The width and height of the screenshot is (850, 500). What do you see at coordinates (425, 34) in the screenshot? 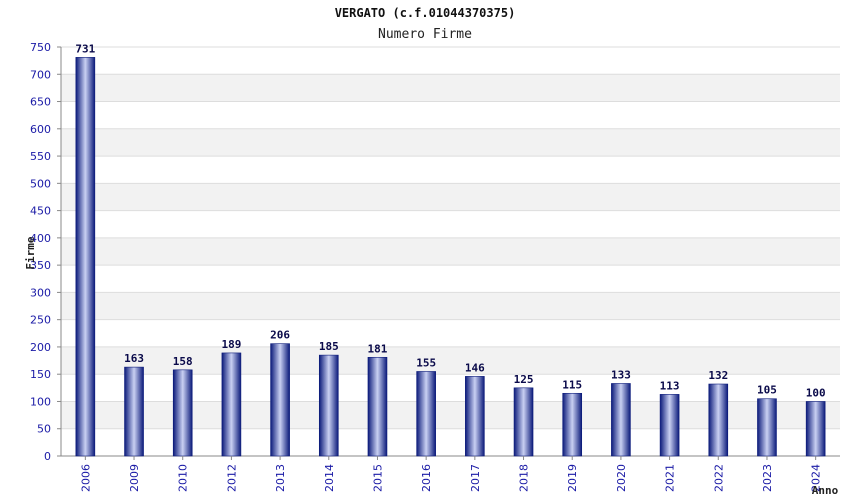
I see `chart-subtitle: Numero Firme` at bounding box center [425, 34].